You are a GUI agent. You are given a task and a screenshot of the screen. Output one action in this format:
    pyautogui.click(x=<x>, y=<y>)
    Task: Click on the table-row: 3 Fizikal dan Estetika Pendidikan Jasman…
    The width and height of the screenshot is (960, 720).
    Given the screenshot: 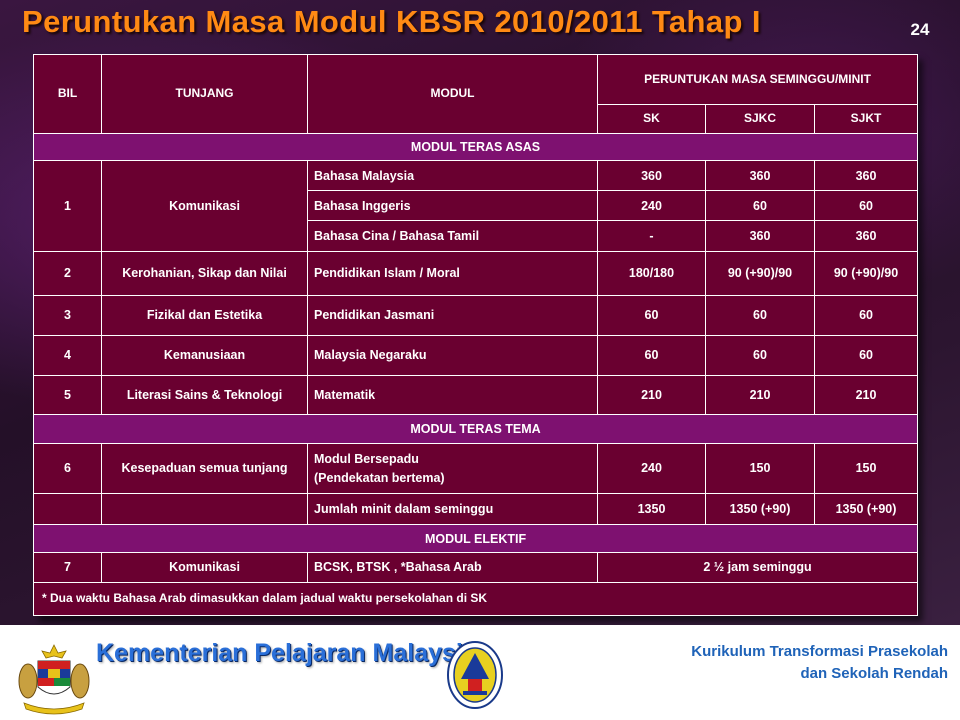 What is the action you would take?
    pyautogui.click(x=476, y=315)
    